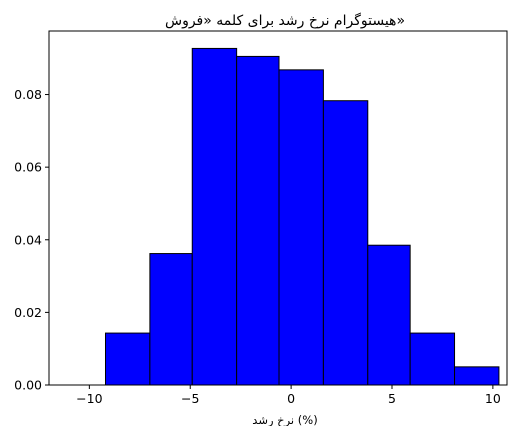 The height and width of the screenshot is (426, 522). Describe the element at coordinates (285, 20) in the screenshot. I see `chart-title: هیستوگرام نرخ رشد برای کلمه «فروش»` at that location.